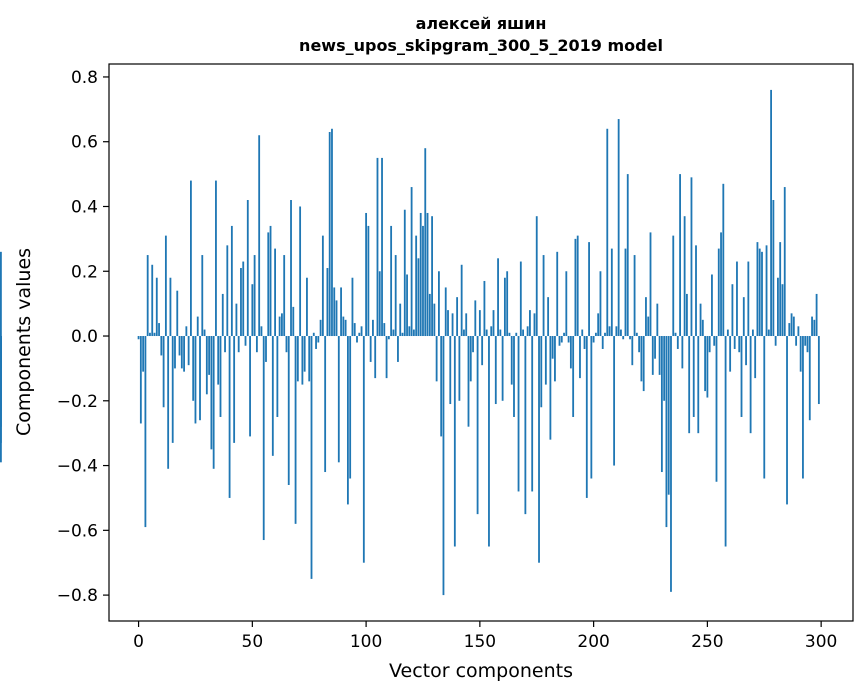 Image resolution: width=867 pixels, height=696 pixels. I want to click on x-tick-label: 50, so click(253, 642).